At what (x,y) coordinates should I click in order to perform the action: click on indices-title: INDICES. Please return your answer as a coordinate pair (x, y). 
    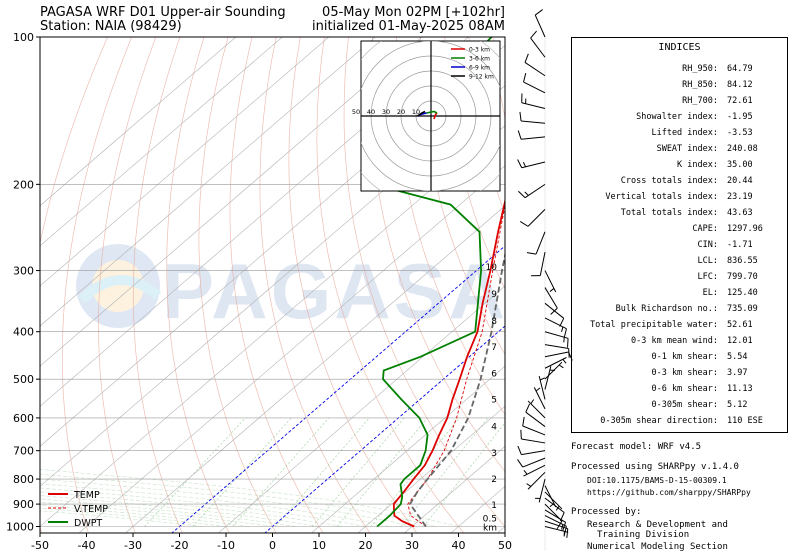
    Looking at the image, I should click on (679, 47).